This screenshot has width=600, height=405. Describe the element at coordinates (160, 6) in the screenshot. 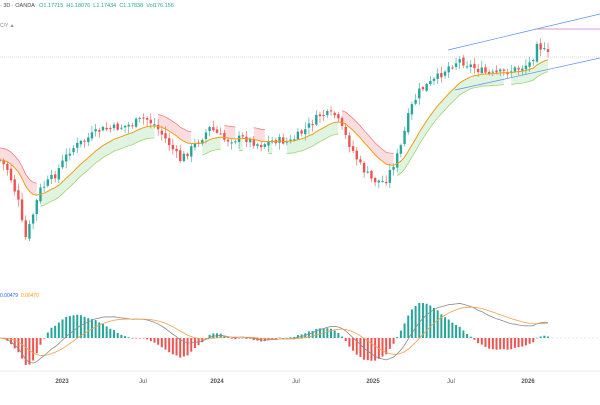

I see `volume-value: Vol176.156` at that location.